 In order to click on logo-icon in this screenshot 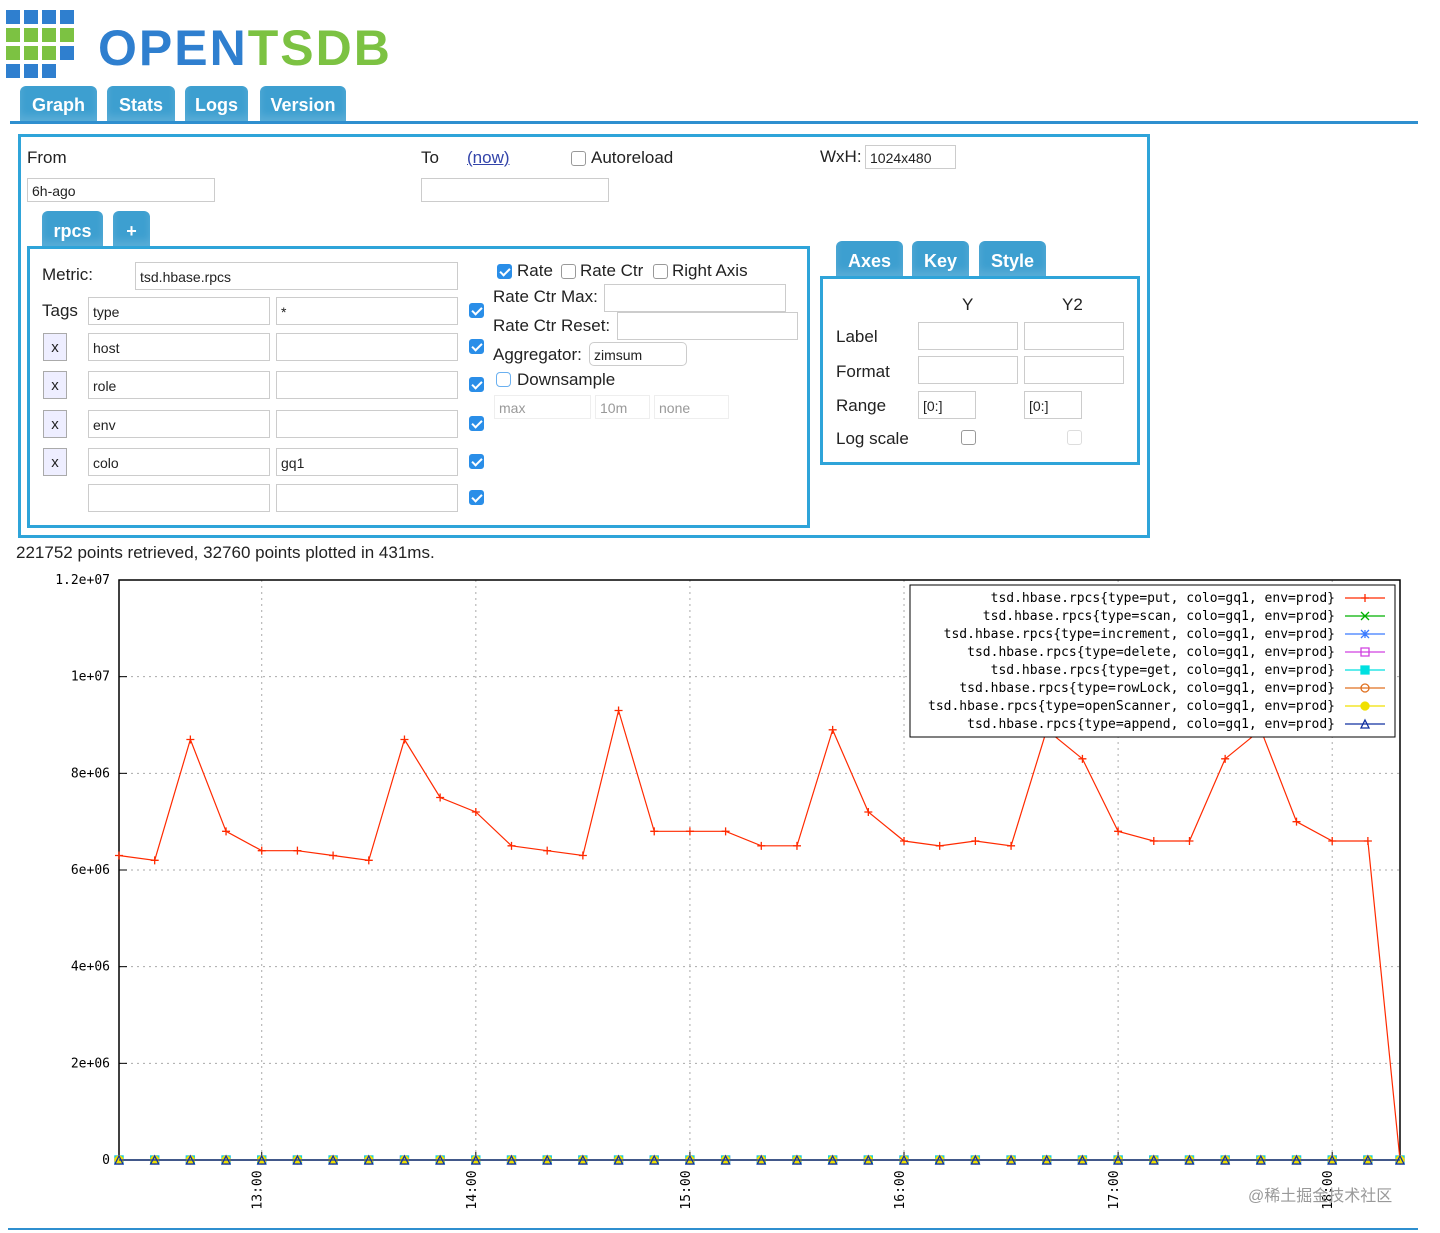, I will do `click(40, 44)`.